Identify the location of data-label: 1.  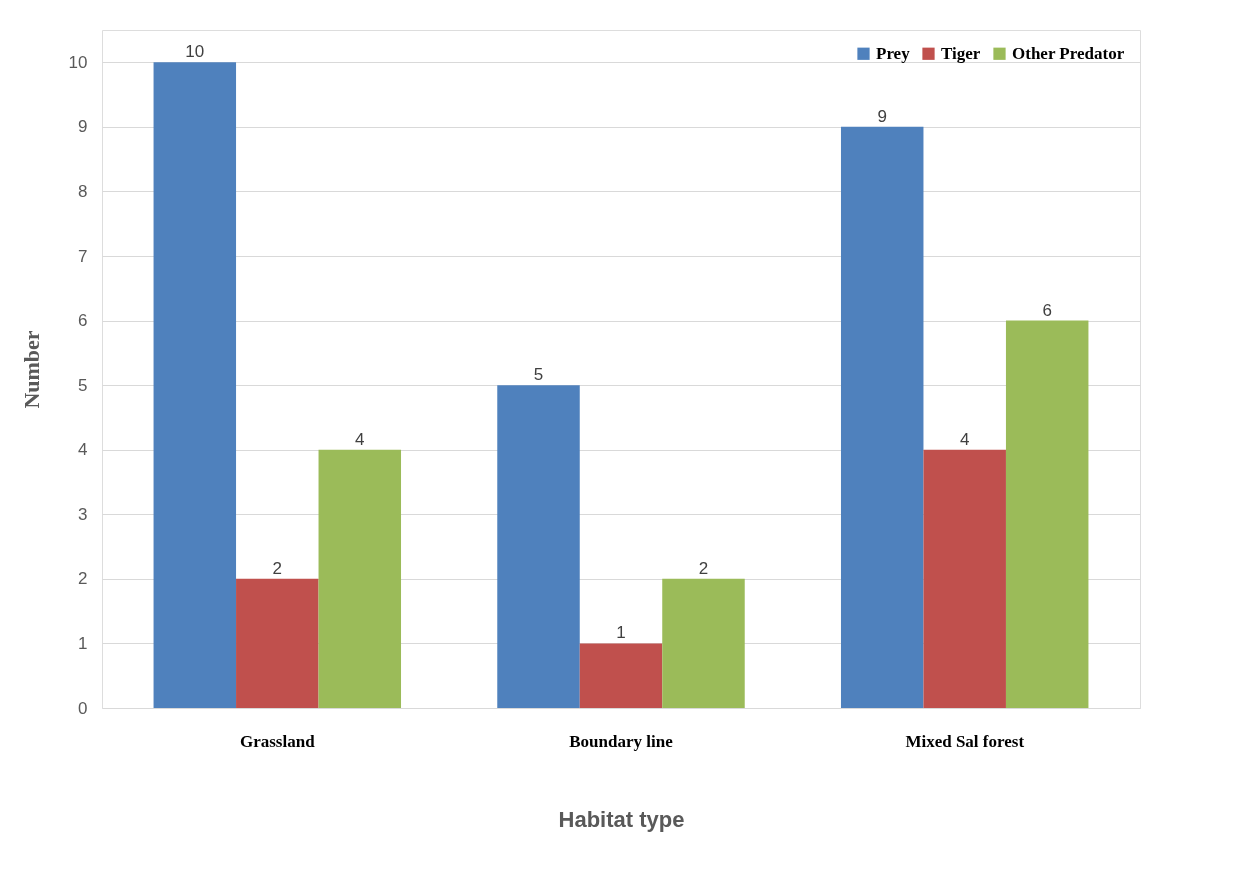
(621, 633).